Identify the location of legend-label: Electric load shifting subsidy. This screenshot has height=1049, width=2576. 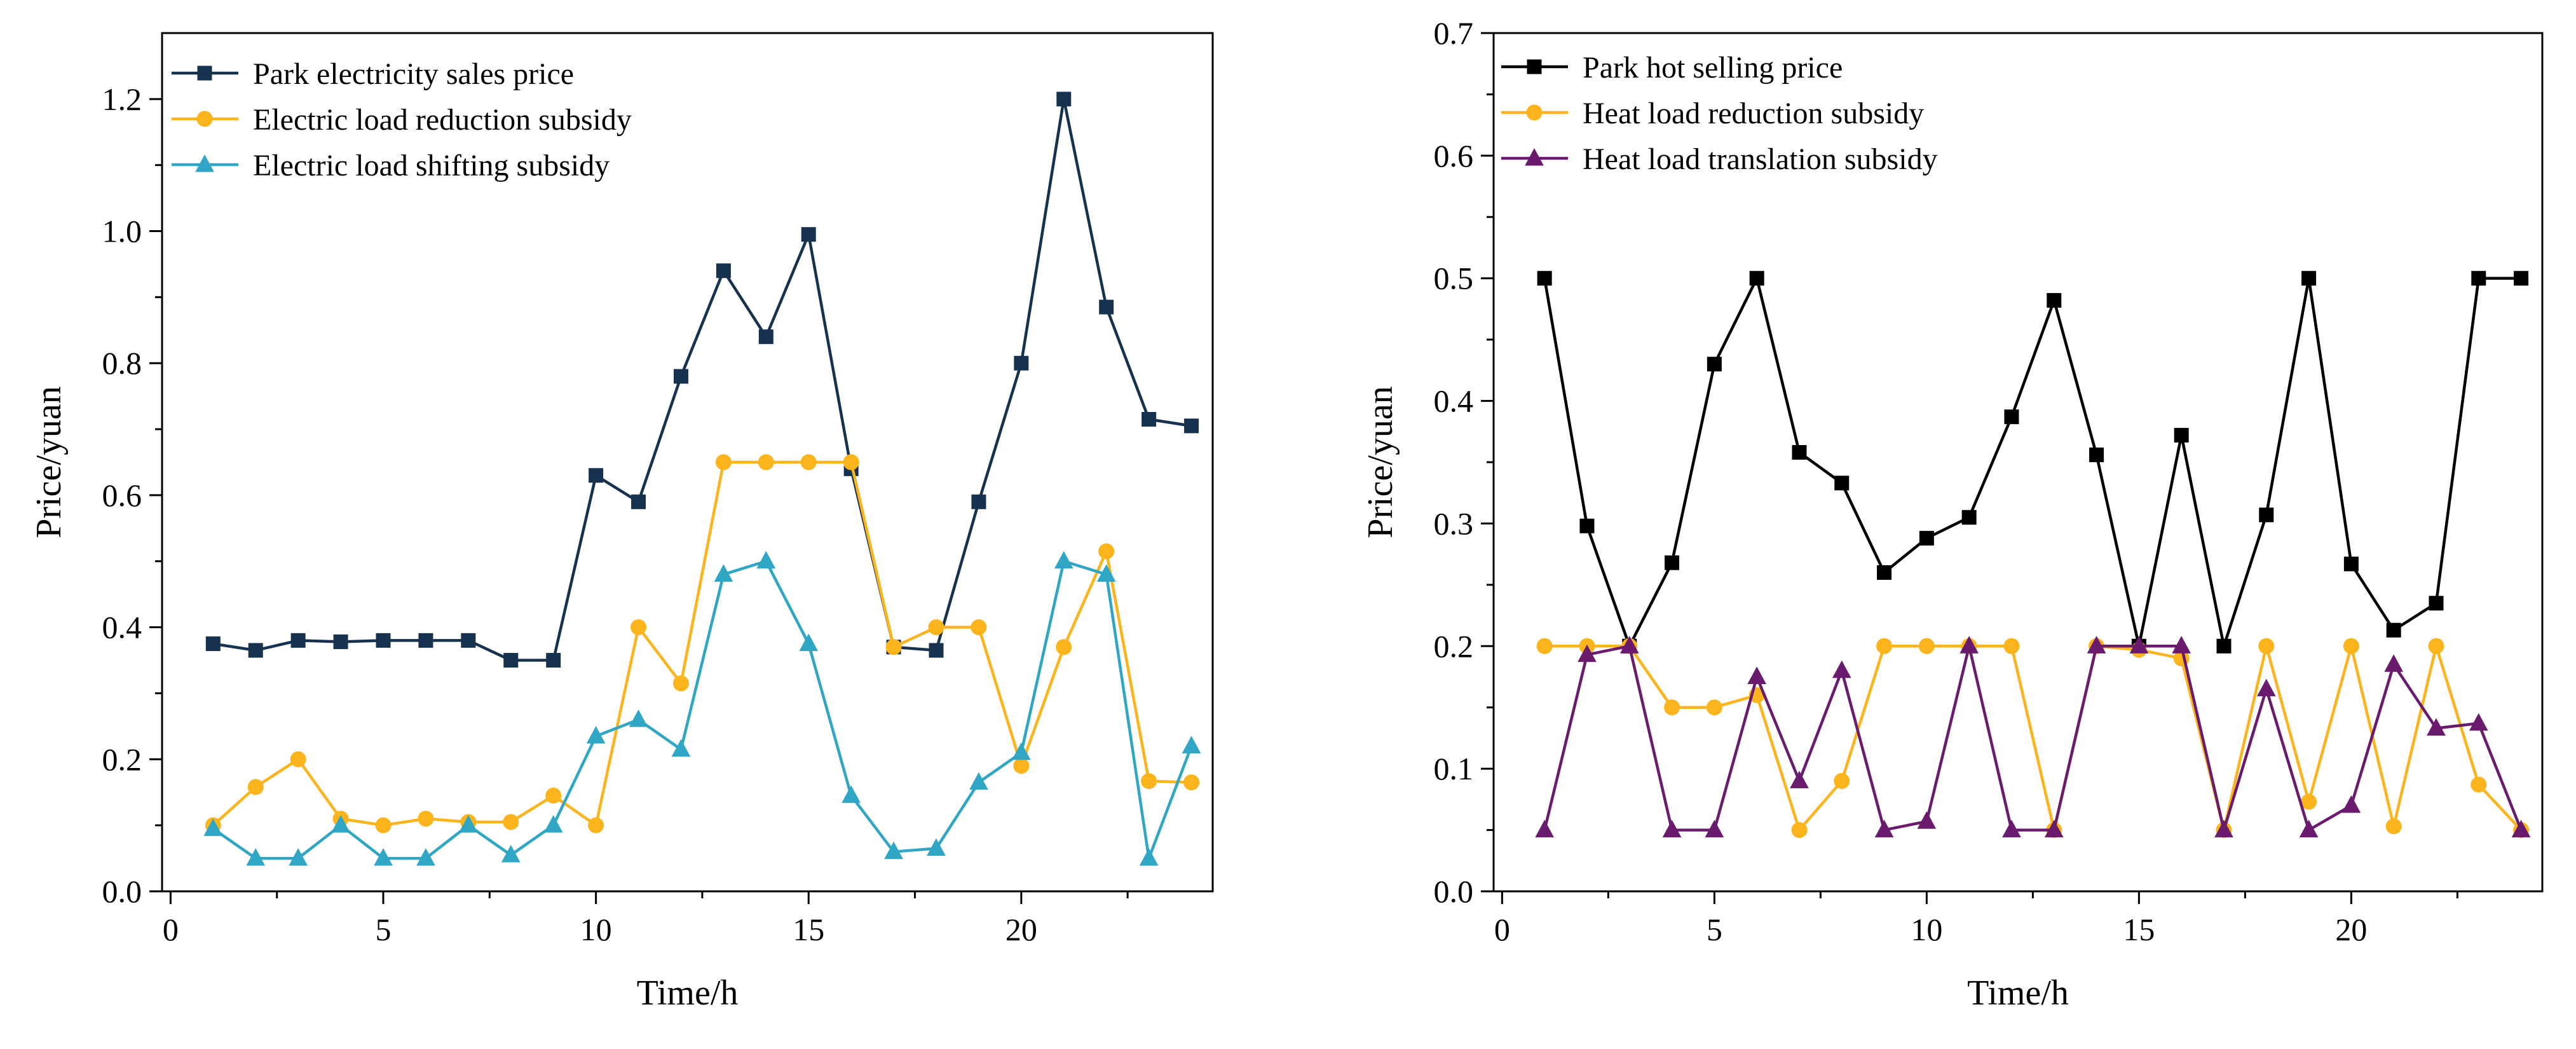
(431, 165).